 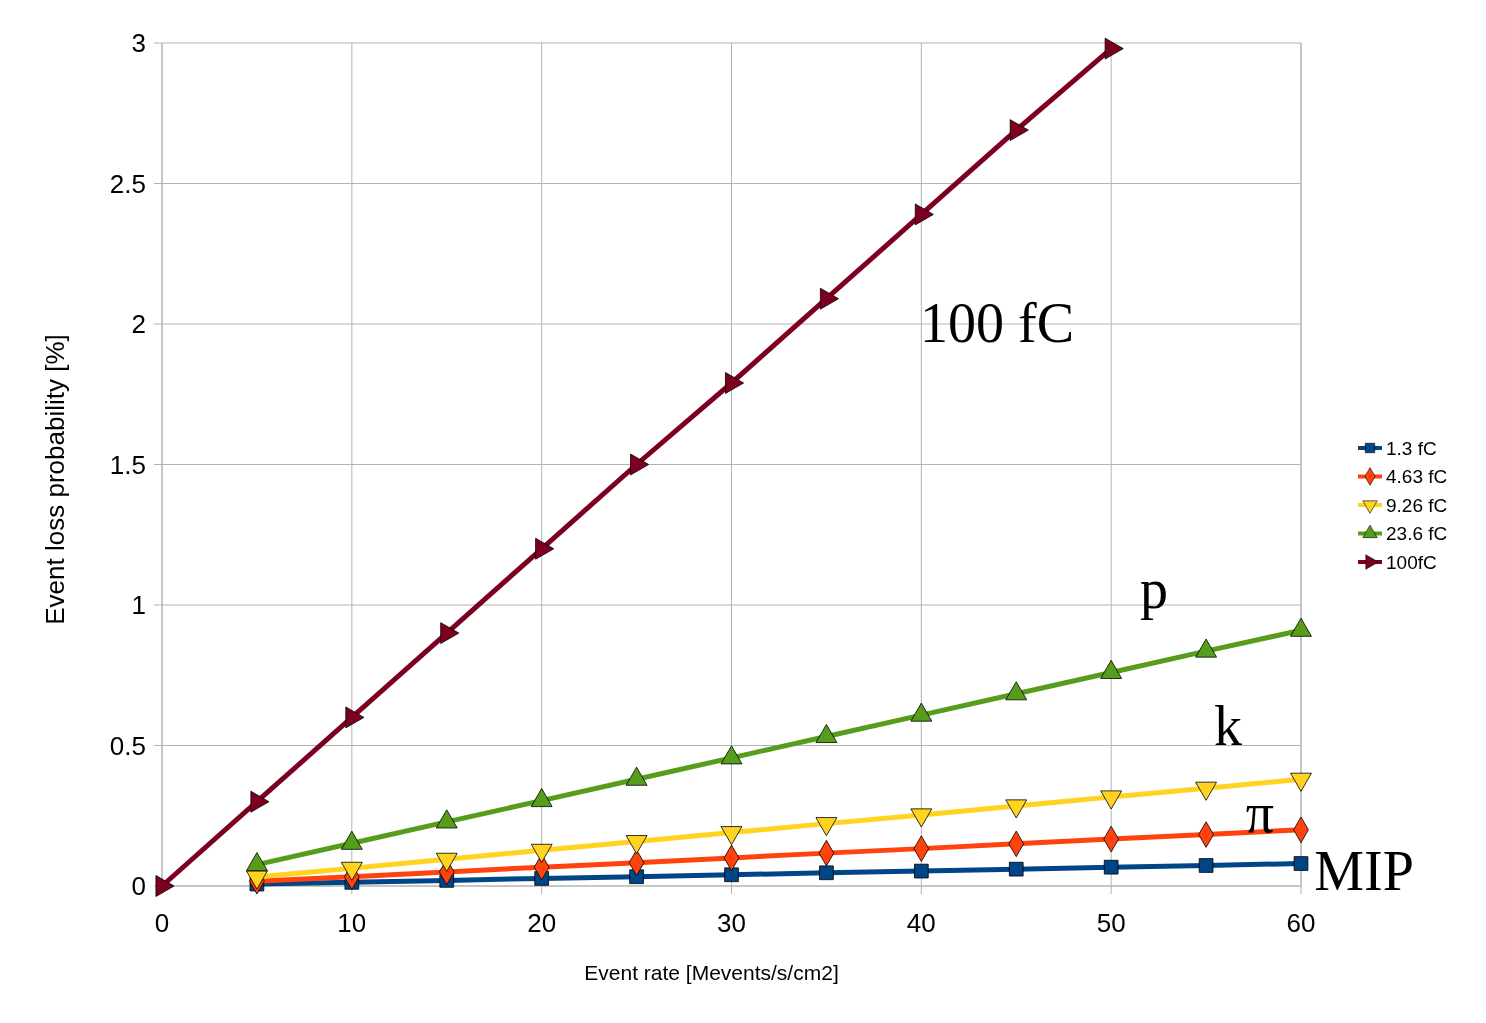 What do you see at coordinates (1417, 534) in the screenshot?
I see `legend-label: 23.6 fC` at bounding box center [1417, 534].